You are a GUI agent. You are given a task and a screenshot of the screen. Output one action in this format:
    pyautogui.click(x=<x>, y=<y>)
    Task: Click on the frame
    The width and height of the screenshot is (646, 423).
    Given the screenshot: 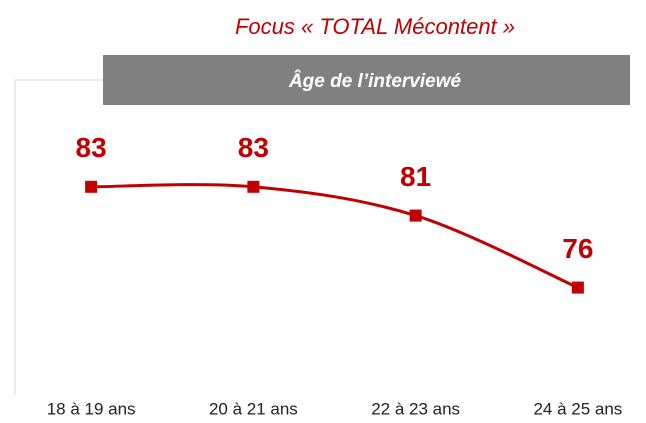 What is the action you would take?
    pyautogui.click(x=58, y=237)
    